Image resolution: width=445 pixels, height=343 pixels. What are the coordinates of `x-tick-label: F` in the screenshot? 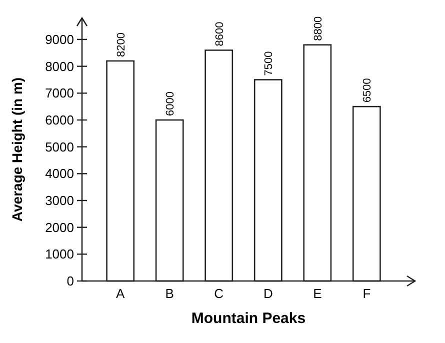 It's located at (366, 293).